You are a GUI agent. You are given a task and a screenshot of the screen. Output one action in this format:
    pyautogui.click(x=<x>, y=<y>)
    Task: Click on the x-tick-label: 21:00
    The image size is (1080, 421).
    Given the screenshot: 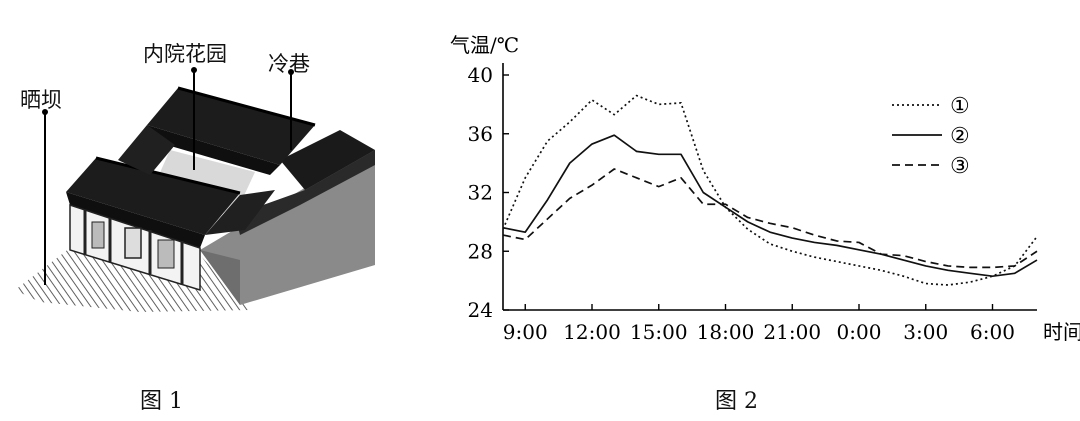 What is the action you would take?
    pyautogui.click(x=792, y=332)
    